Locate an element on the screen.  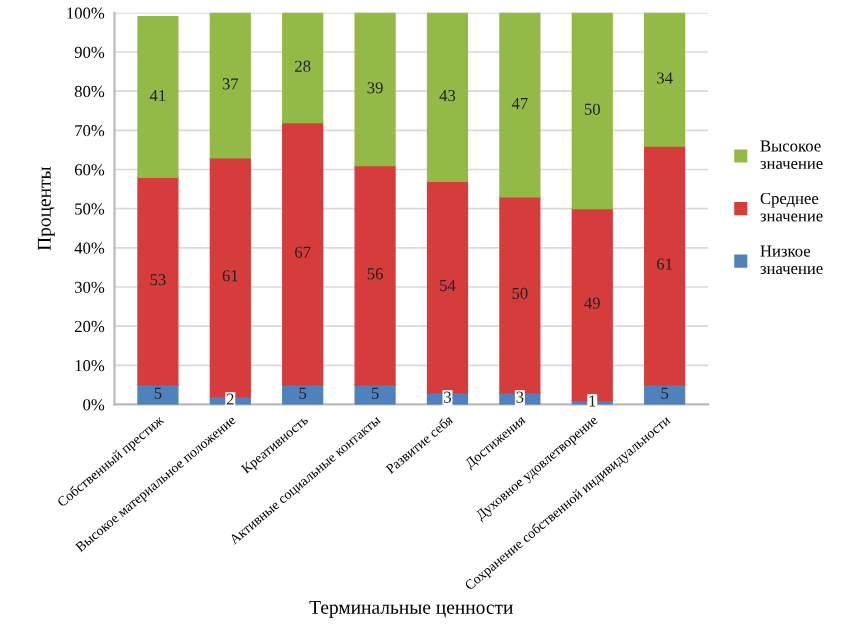
data-label: 34 is located at coordinates (665, 78).